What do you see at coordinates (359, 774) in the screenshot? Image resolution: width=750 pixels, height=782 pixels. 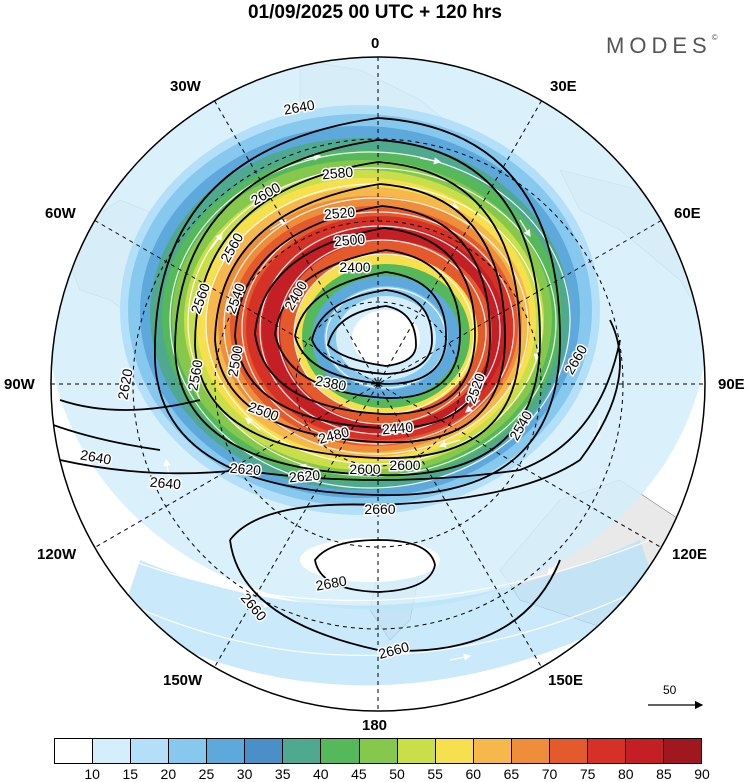 I see `colorbar-label: 45` at bounding box center [359, 774].